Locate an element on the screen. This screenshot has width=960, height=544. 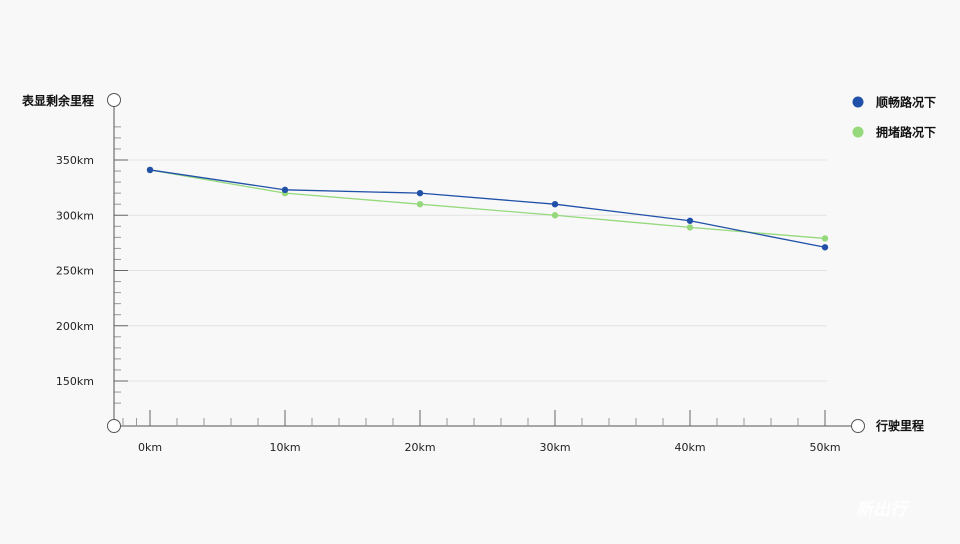
legend-label-0: 顺畅路况下 is located at coordinates (906, 102).